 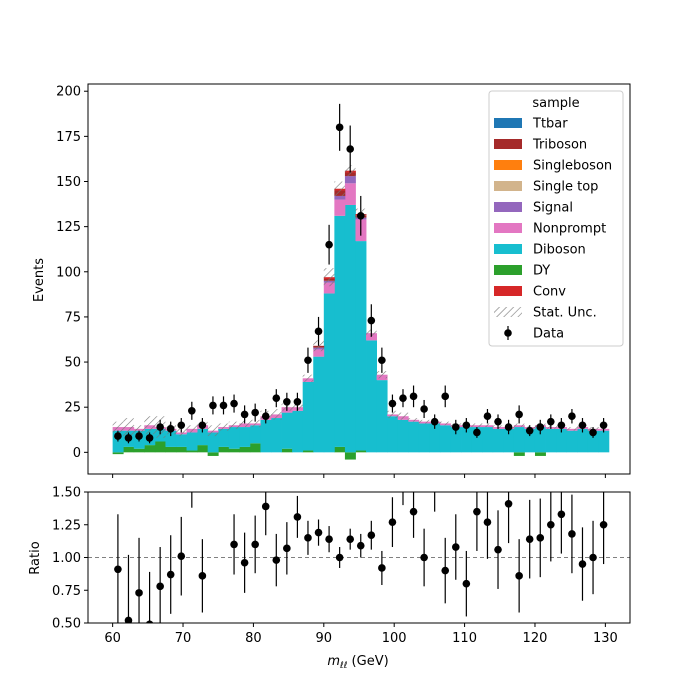 I want to click on main-y-tick-label-0: 0, so click(x=77, y=453).